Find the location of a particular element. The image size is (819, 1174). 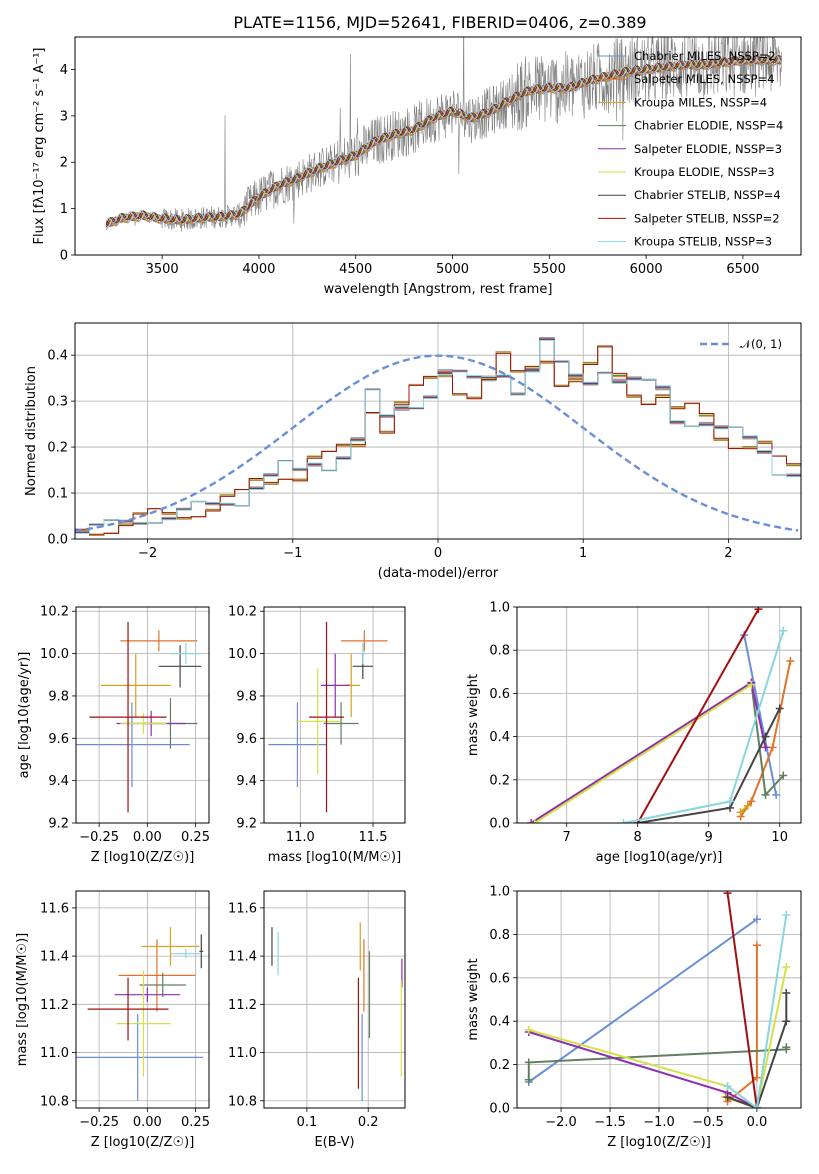

x-tick-label: 11.5 is located at coordinates (373, 837).